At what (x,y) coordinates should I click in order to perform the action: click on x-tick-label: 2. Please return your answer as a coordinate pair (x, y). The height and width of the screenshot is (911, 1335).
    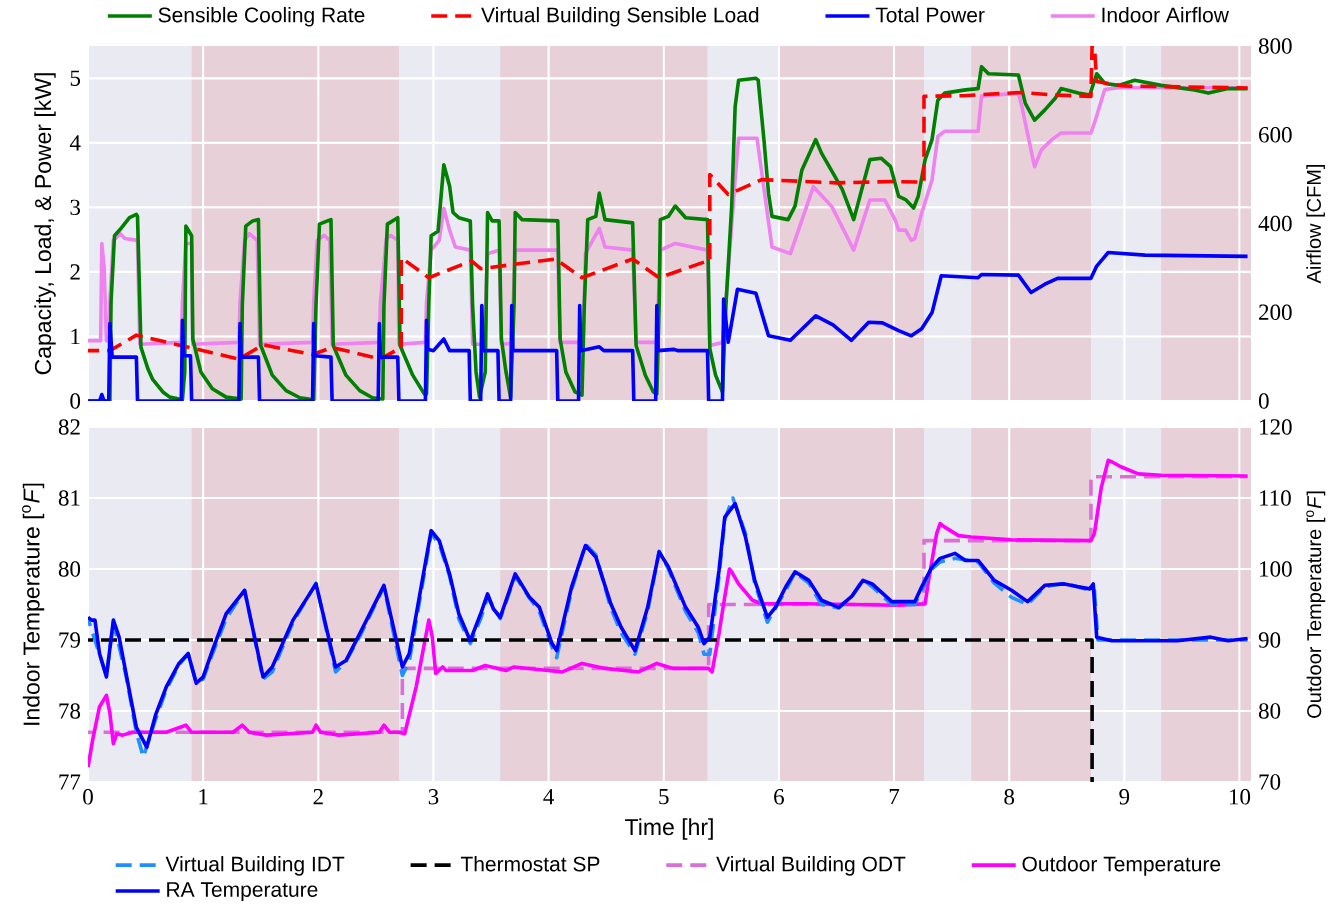
    Looking at the image, I should click on (318, 797).